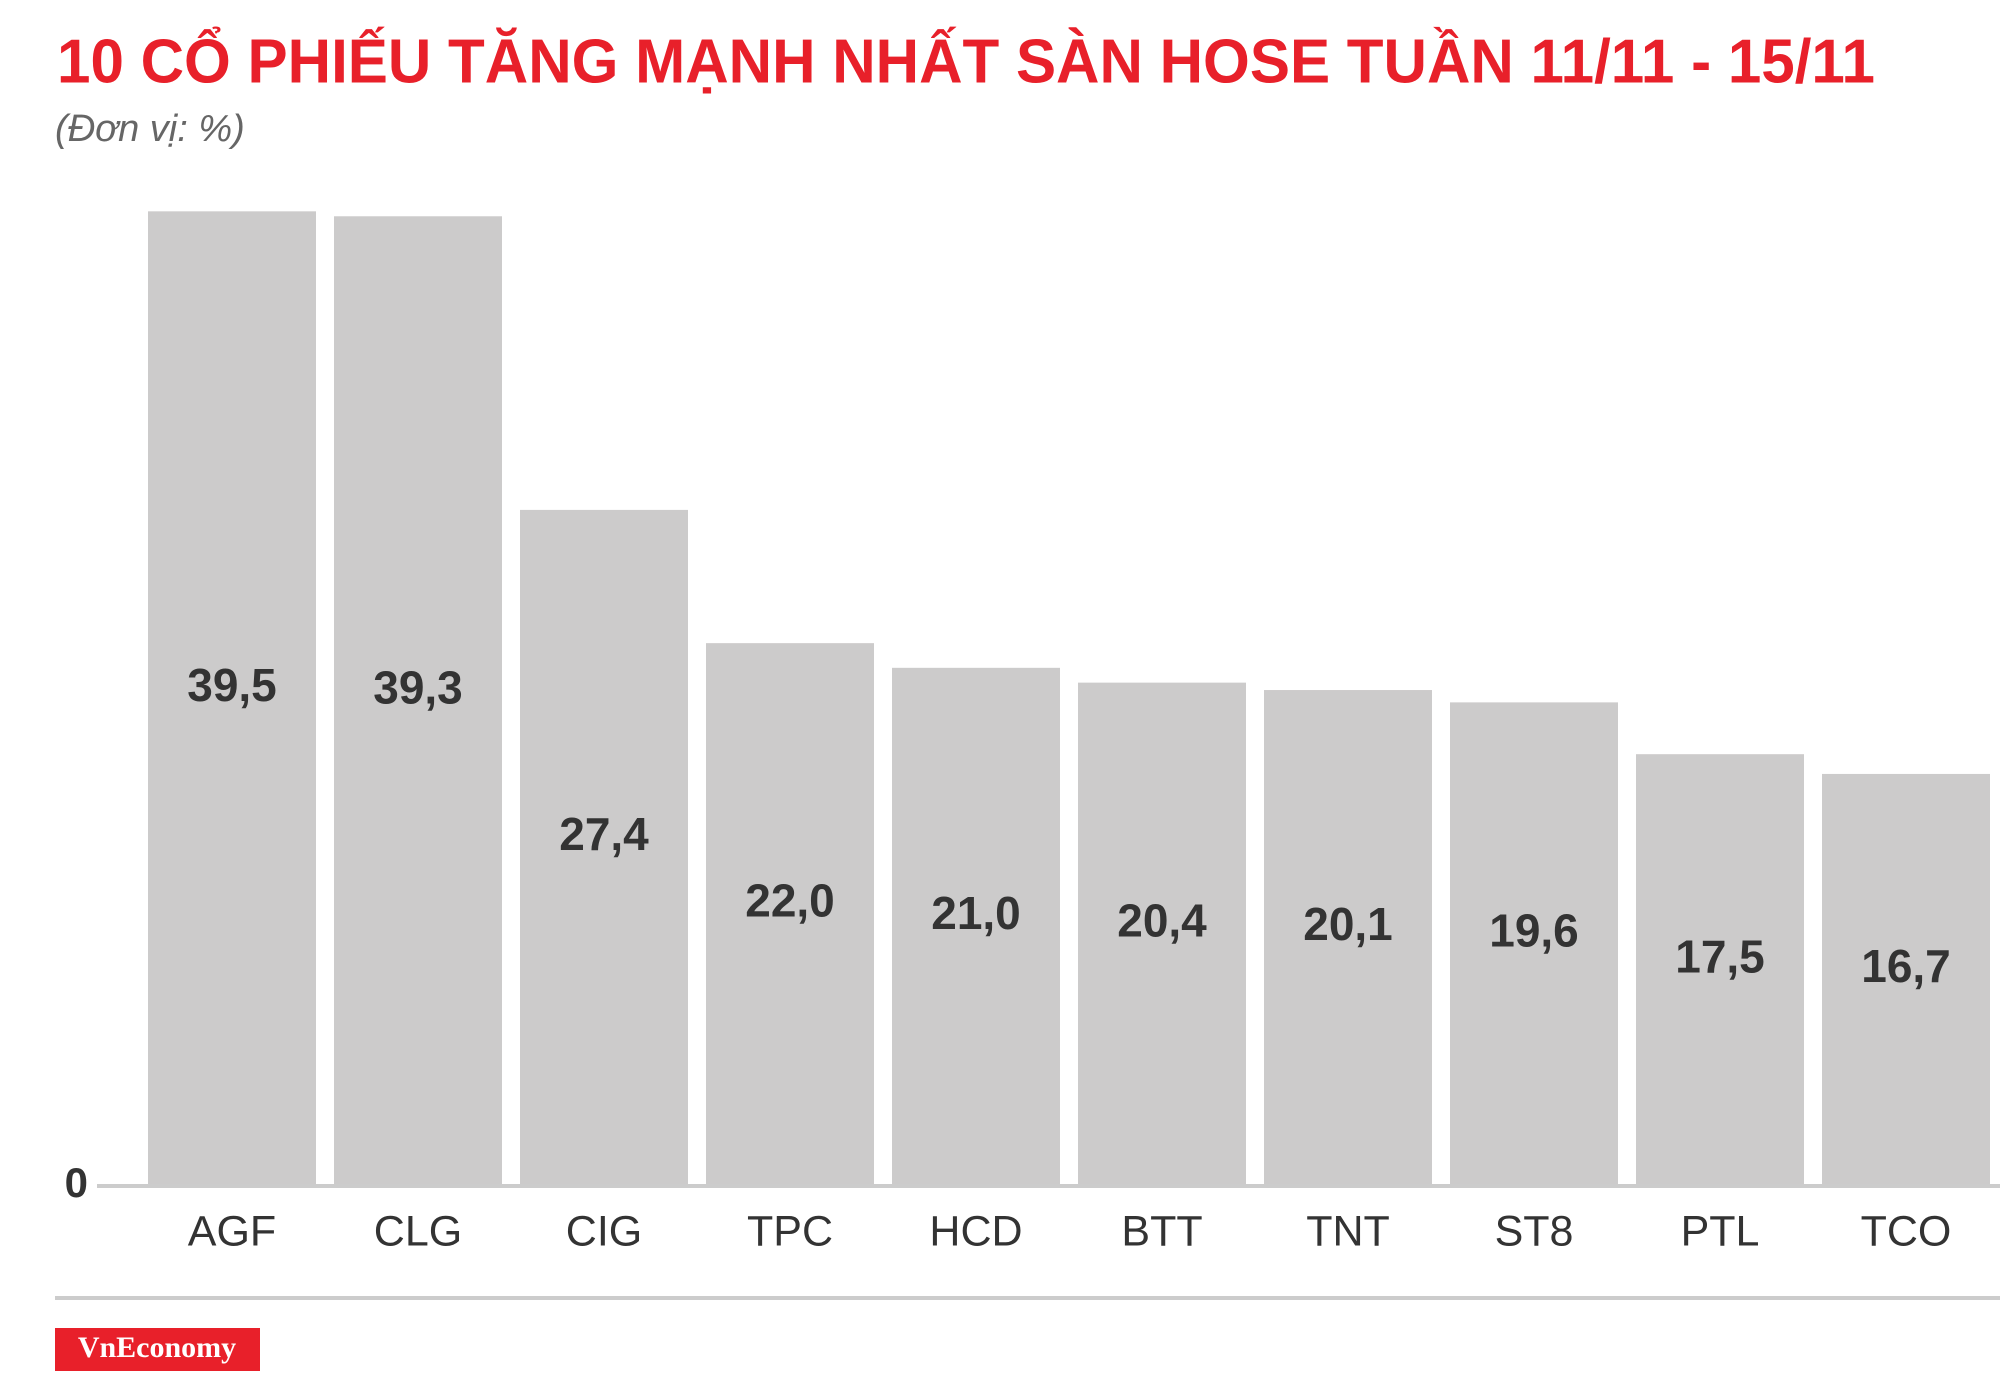 The width and height of the screenshot is (2000, 1373). What do you see at coordinates (1906, 966) in the screenshot?
I see `value-label: 16,7` at bounding box center [1906, 966].